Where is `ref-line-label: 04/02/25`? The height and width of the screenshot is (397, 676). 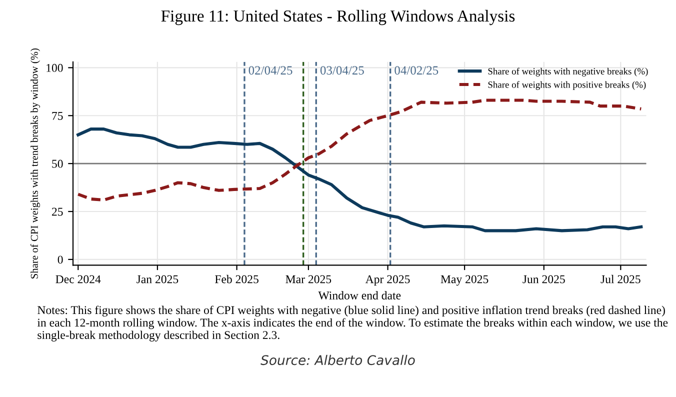
ref-line-label: 04/02/25 is located at coordinates (416, 70).